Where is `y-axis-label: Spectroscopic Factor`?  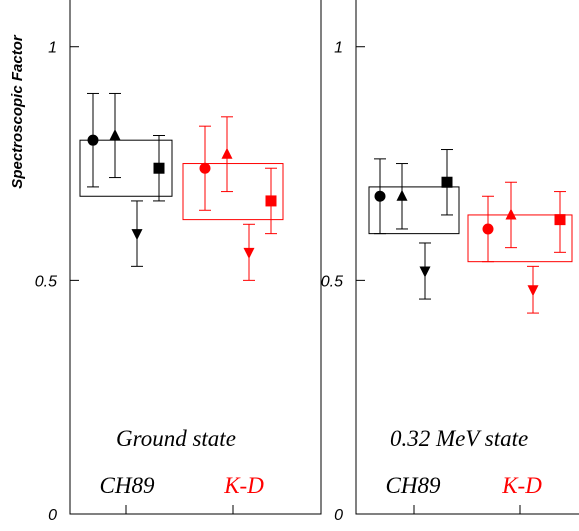 y-axis-label: Spectroscopic Factor is located at coordinates (17, 111).